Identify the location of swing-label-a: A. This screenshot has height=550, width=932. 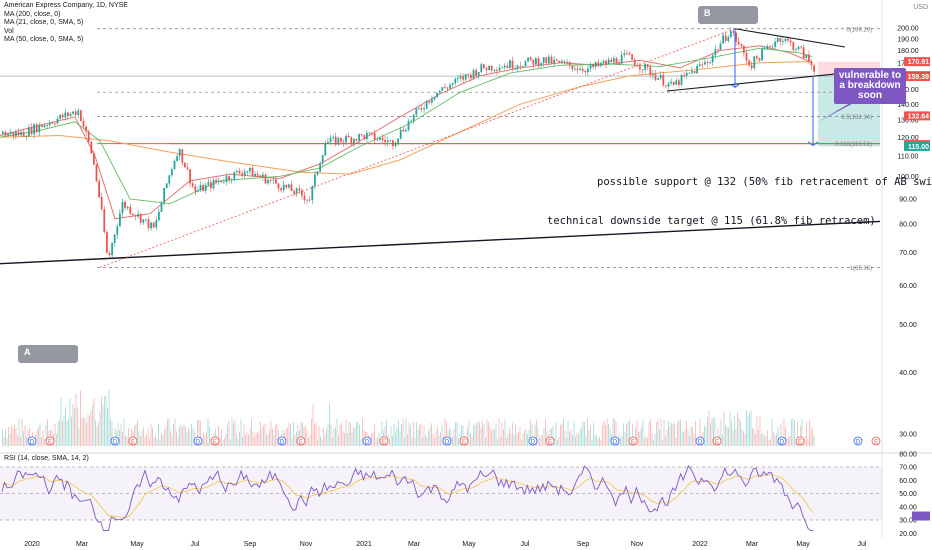
(48, 354).